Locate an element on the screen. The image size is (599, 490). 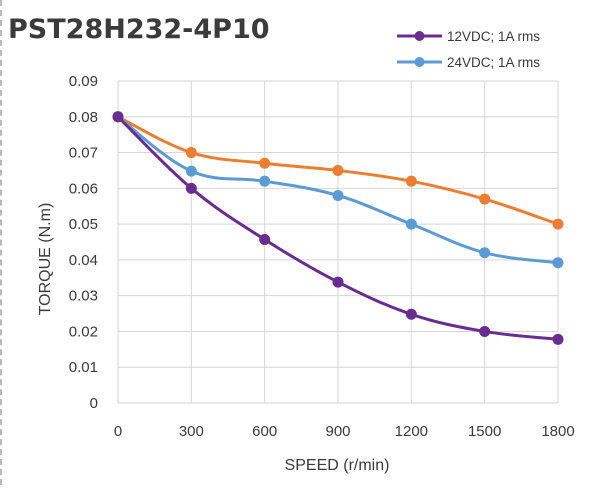
legend-entry-2: 24VDC; 1A rms is located at coordinates (468, 62).